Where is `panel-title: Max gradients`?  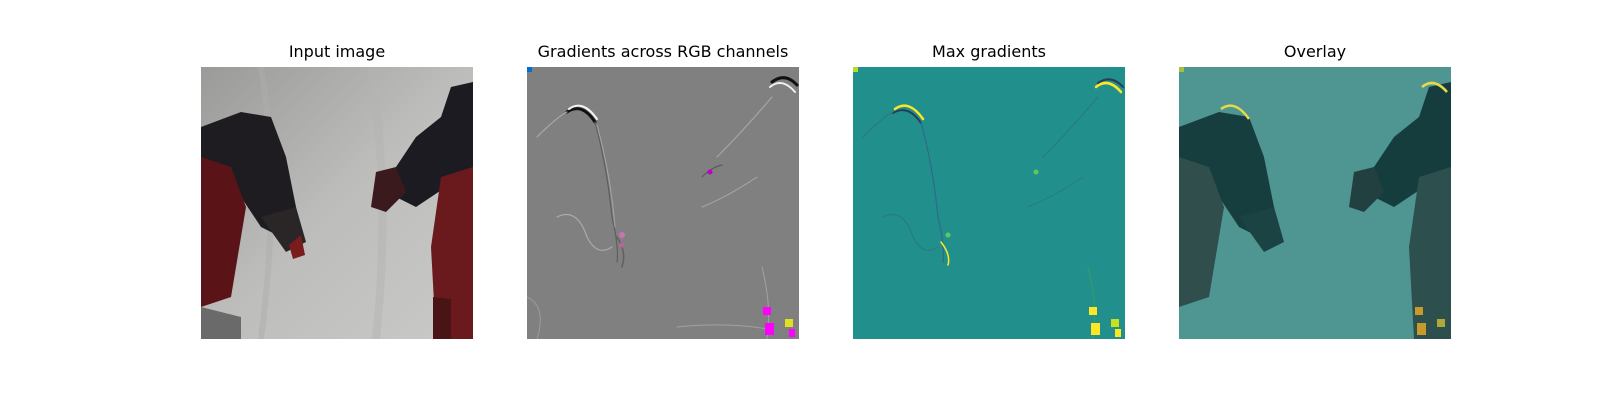
panel-title: Max gradients is located at coordinates (989, 51).